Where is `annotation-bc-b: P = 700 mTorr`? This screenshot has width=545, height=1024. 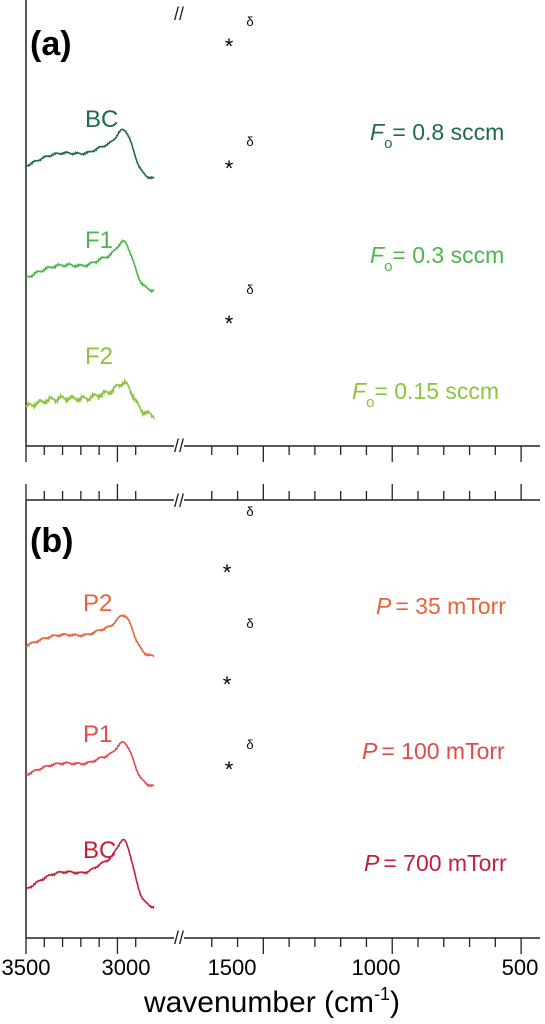
annotation-bc-b: P = 700 mTorr is located at coordinates (435, 863).